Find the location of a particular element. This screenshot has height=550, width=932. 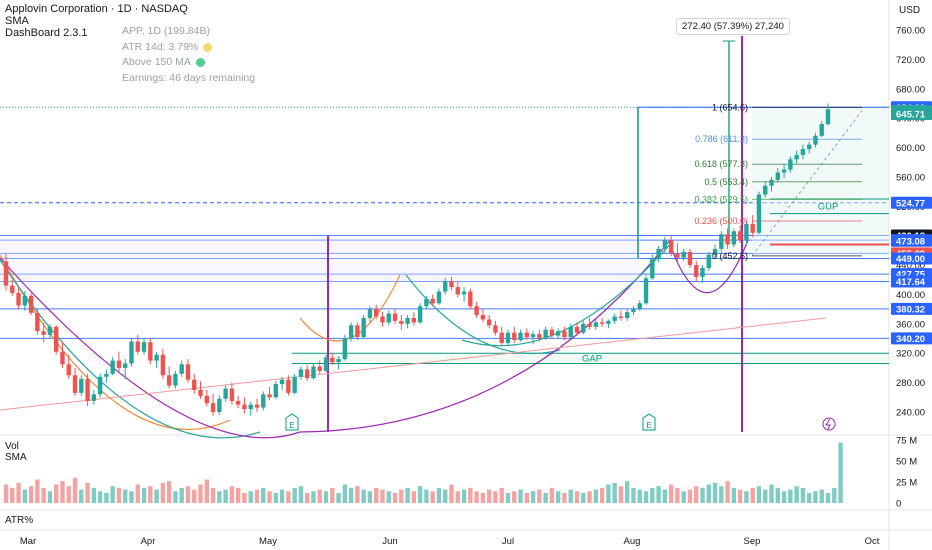

price-label-text: 449.00 is located at coordinates (910, 259).